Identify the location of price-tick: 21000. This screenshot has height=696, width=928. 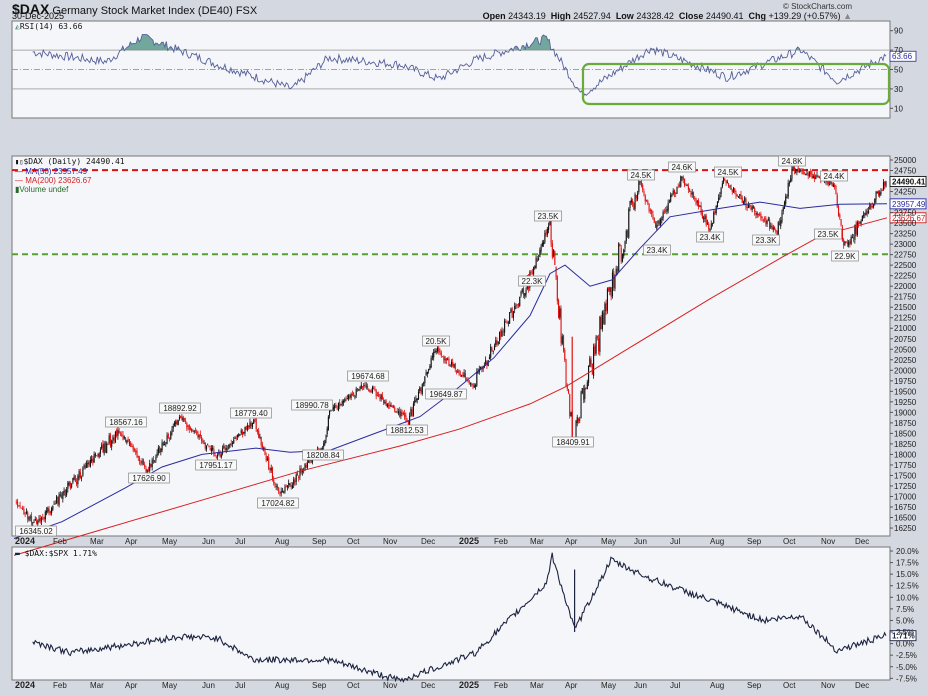
(905, 328).